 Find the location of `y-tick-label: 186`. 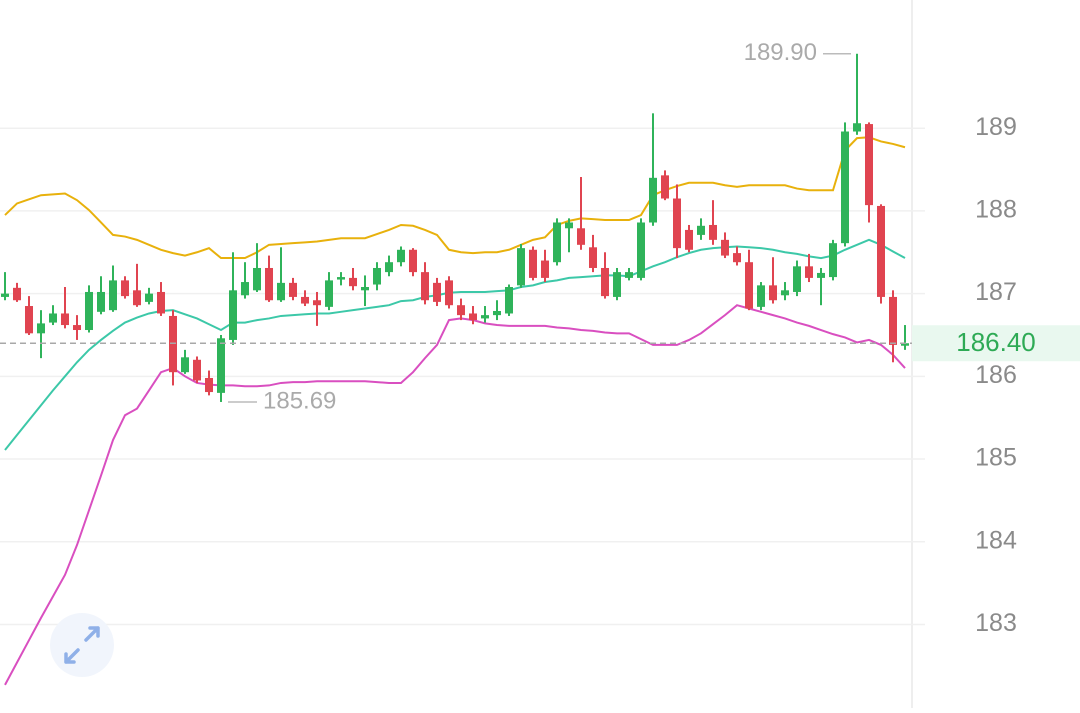

y-tick-label: 186 is located at coordinates (996, 375).